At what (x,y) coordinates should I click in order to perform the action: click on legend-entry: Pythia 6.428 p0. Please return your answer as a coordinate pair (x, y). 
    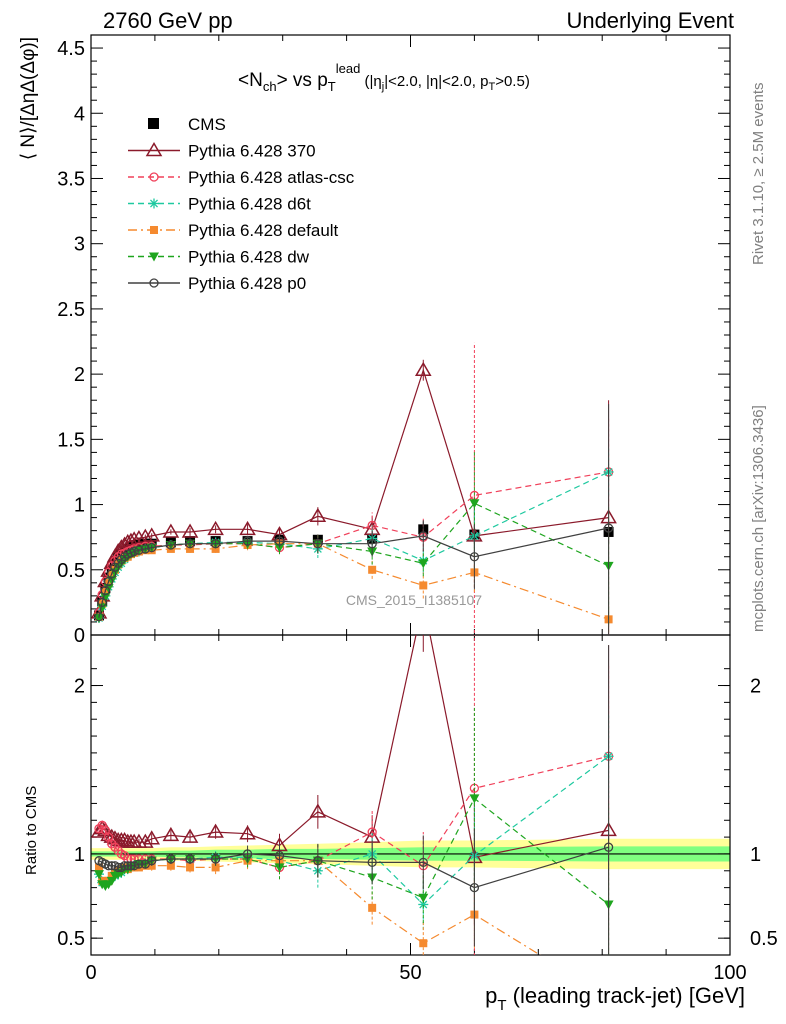
    Looking at the image, I should click on (217, 283).